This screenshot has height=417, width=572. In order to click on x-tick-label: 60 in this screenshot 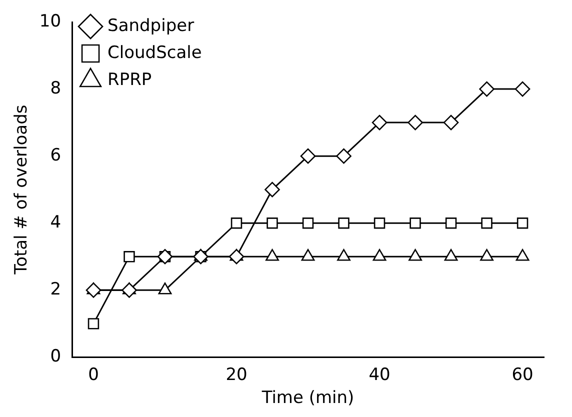, I will do `click(523, 374)`.